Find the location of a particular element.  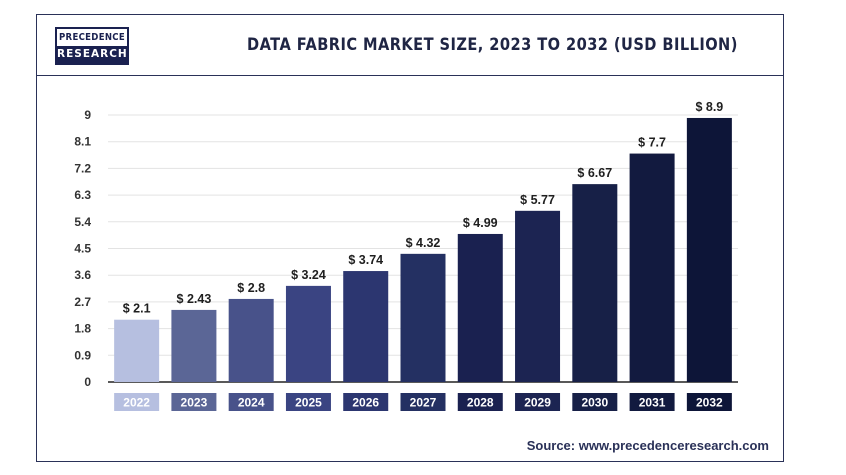

data-label-2029: $ 5.77 is located at coordinates (537, 200).